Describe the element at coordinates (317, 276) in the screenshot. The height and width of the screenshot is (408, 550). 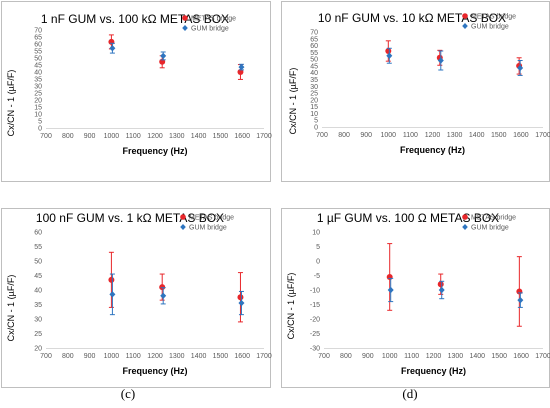
I see `y-tick-label: -5` at that location.